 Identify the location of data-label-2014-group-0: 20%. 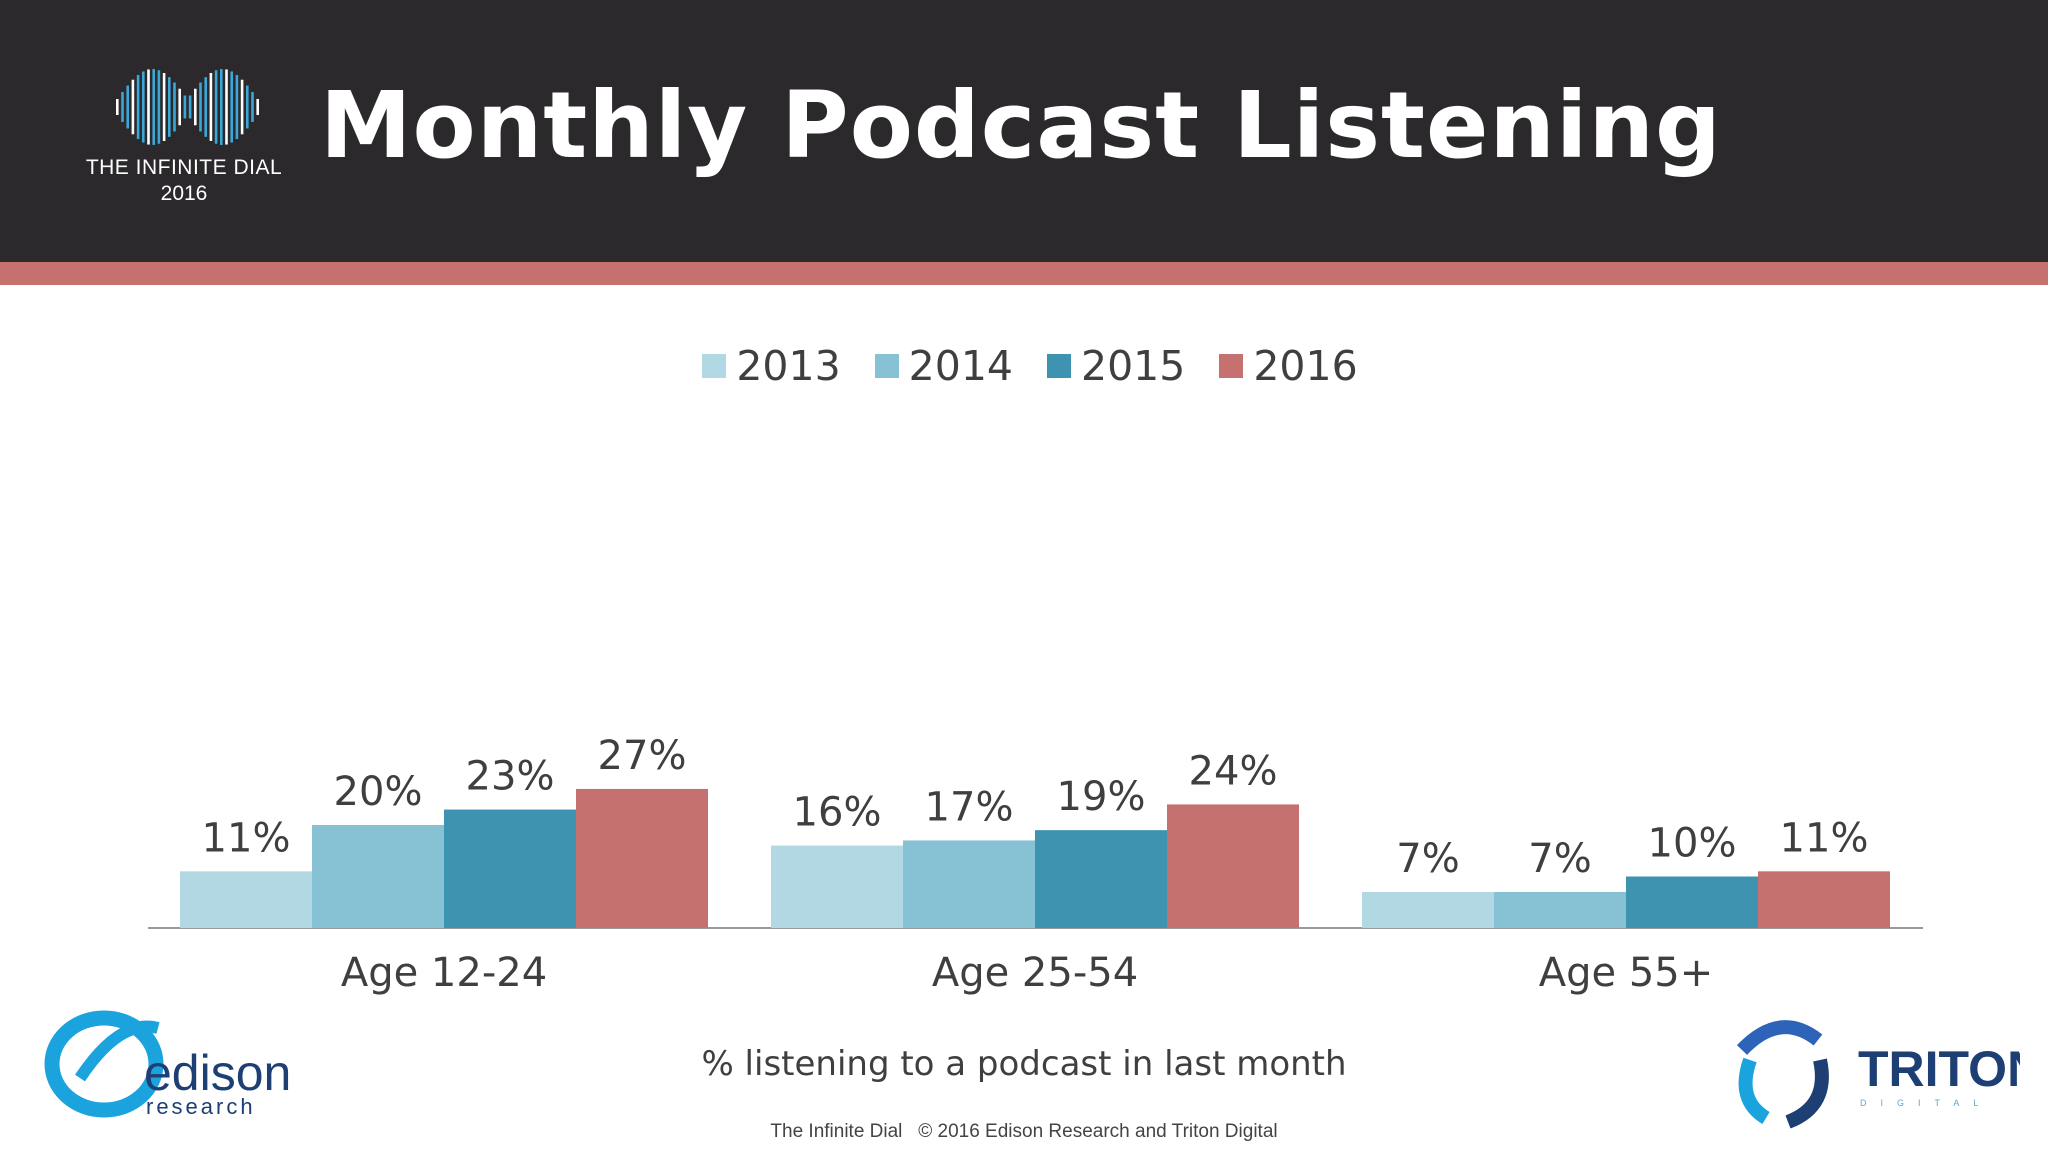
(378, 792).